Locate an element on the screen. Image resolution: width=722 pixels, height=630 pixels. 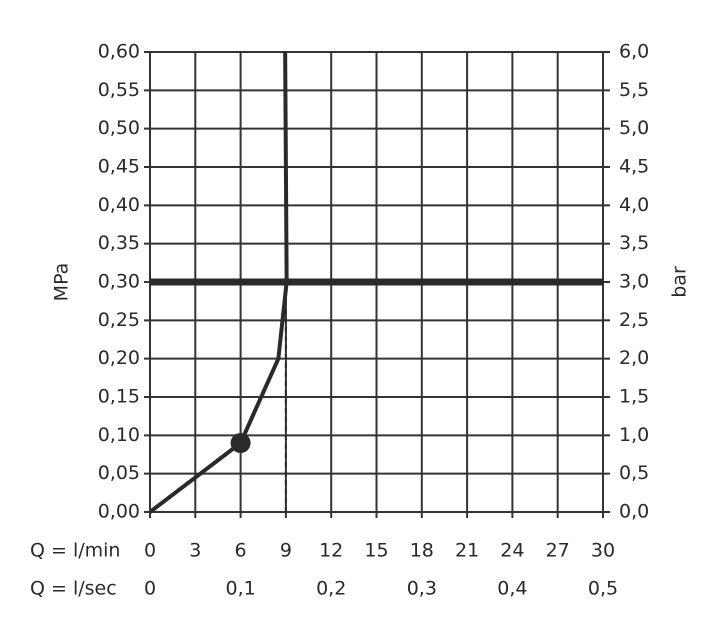
x-tick-label: 18 is located at coordinates (422, 551).